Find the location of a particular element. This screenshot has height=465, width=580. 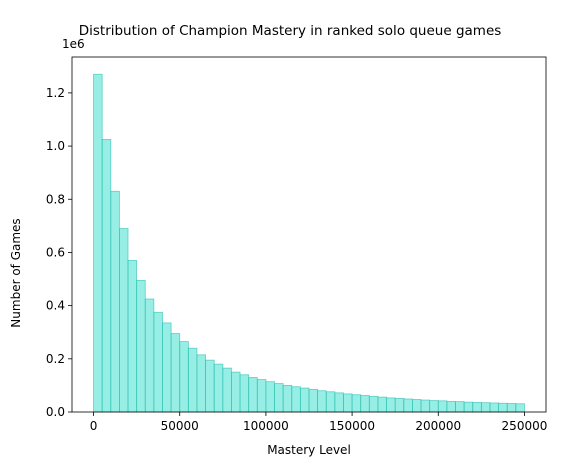

y-axis-offset-label: 1e6 is located at coordinates (73, 44).